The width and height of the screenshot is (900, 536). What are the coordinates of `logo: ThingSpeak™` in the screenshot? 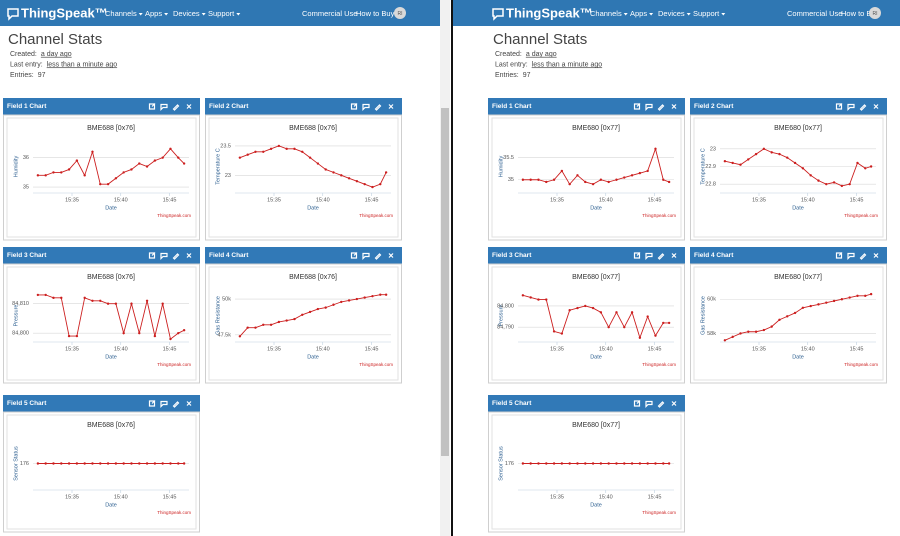 It's located at (549, 12).